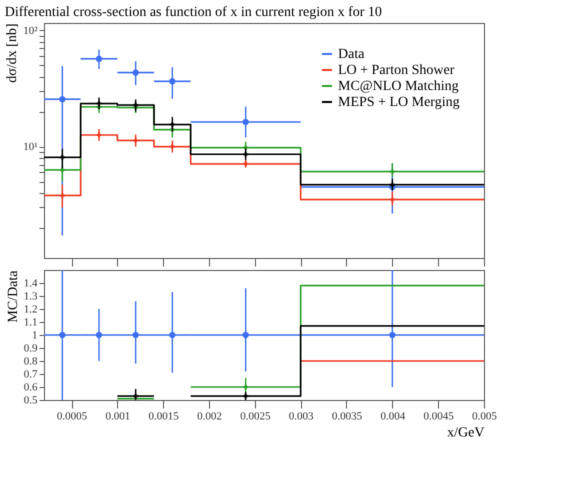 The image size is (561, 493). Describe the element at coordinates (31, 388) in the screenshot. I see `y-tick-label: 0.6` at that location.